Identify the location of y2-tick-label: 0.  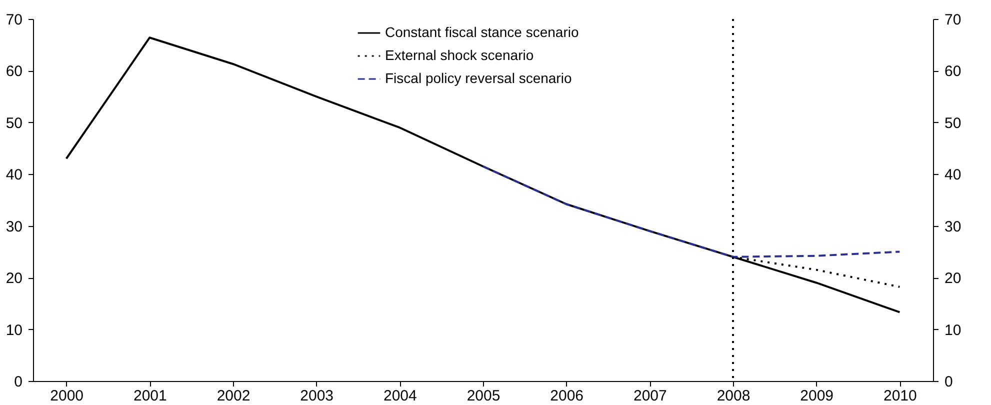
(948, 382).